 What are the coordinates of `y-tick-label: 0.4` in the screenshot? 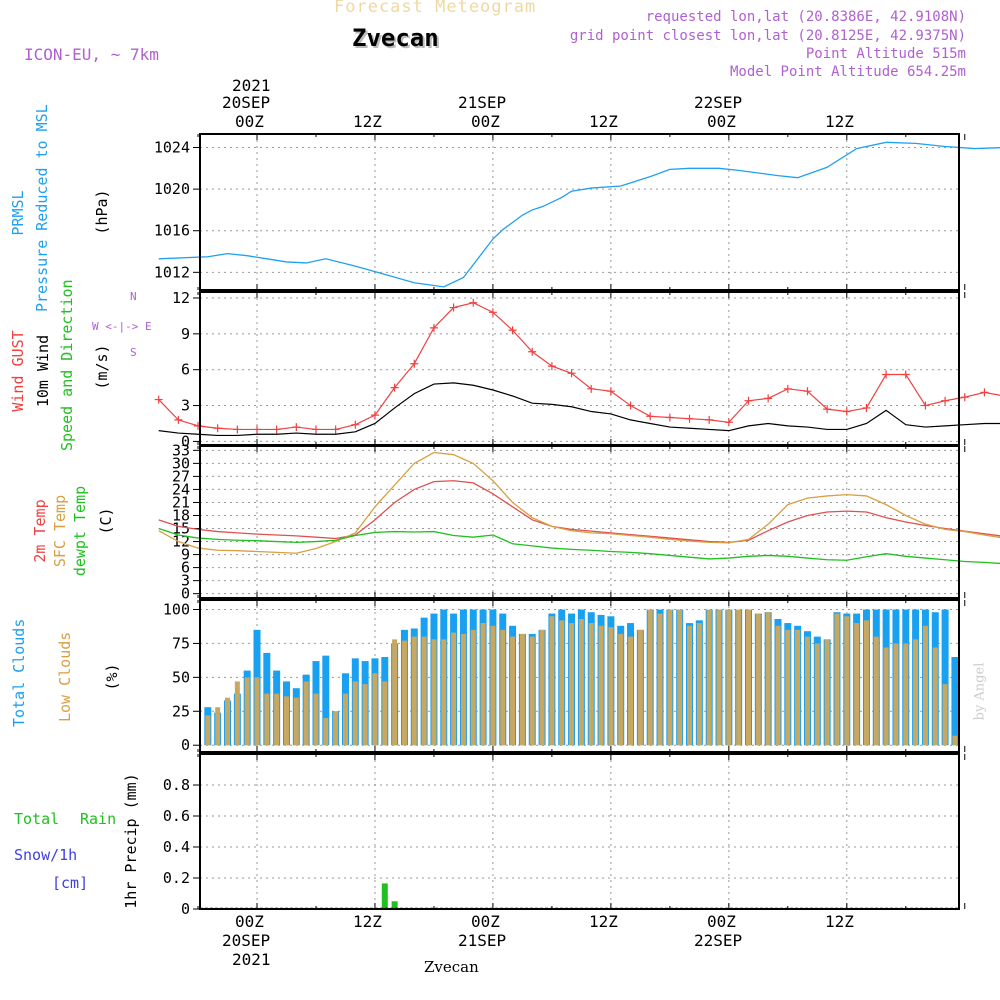 It's located at (176, 847).